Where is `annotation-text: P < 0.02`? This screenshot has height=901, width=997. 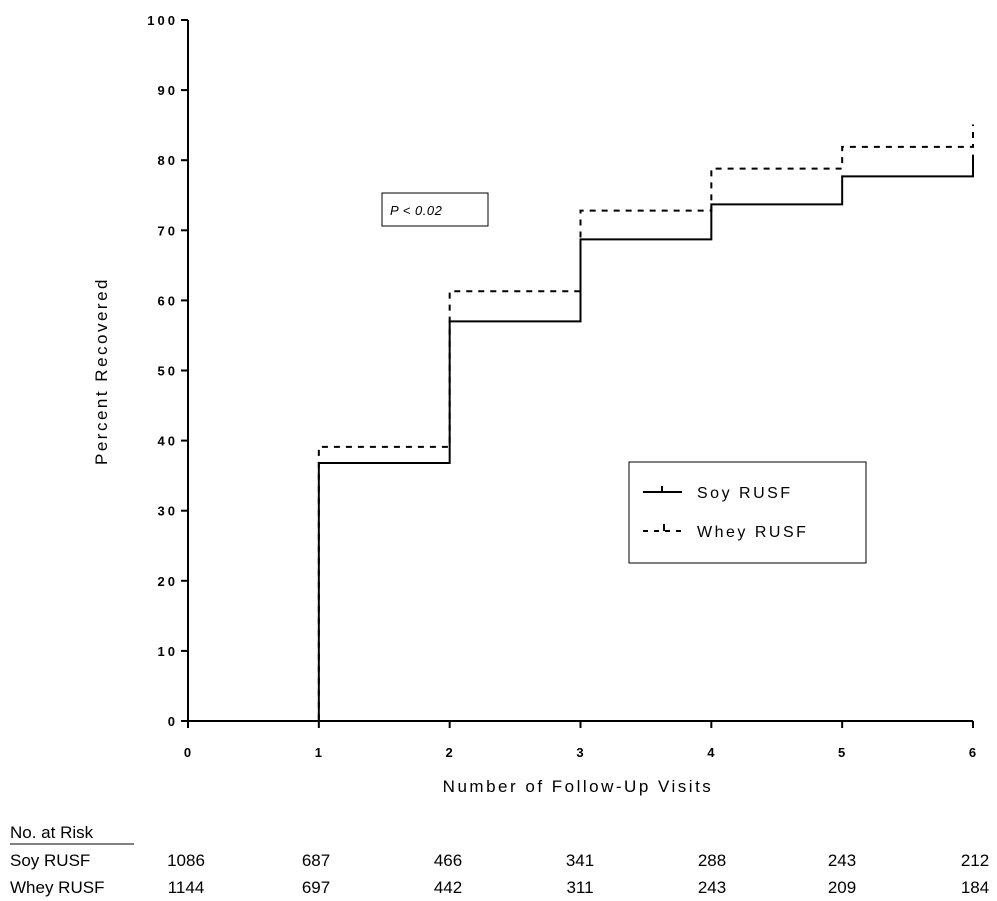 annotation-text: P < 0.02 is located at coordinates (416, 210).